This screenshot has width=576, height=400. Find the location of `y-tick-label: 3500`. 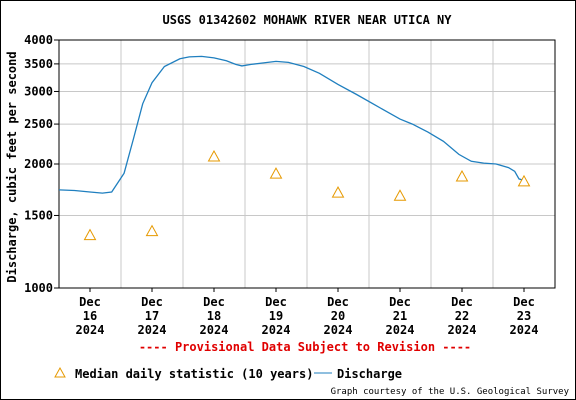

y-tick-label: 3500 is located at coordinates (38, 64).